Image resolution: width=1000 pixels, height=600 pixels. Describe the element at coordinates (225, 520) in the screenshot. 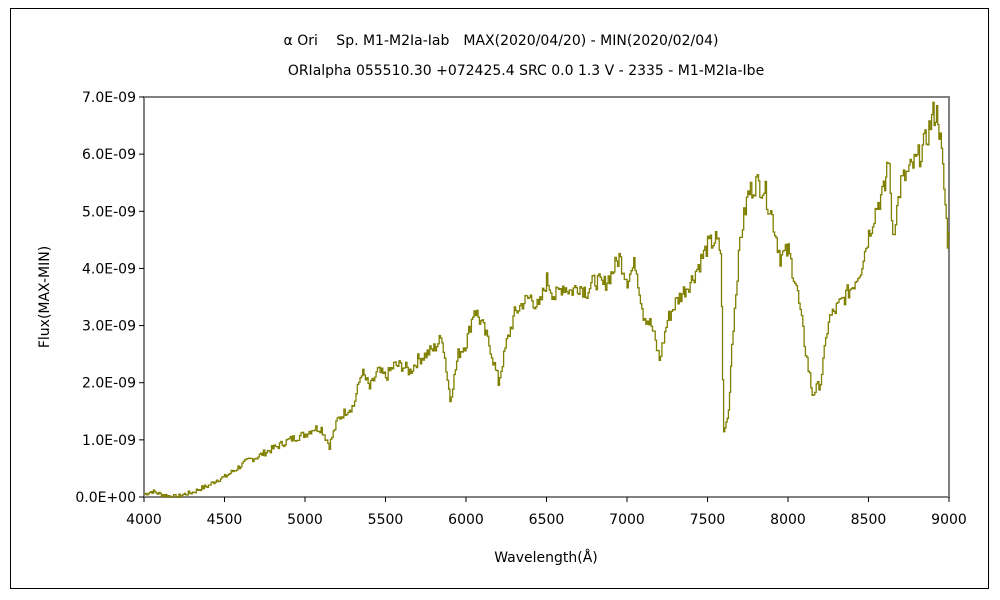

I see `x-tick-label: 4500` at that location.